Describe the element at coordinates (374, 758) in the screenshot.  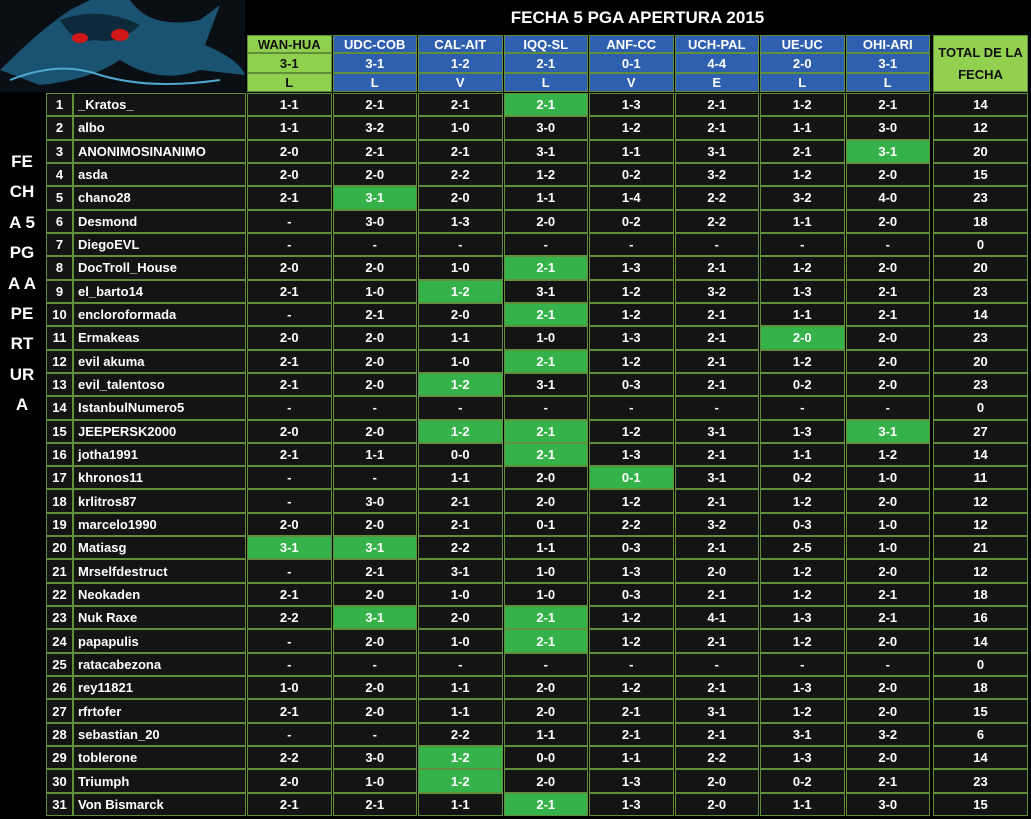
I see `pick: 3-0` at that location.